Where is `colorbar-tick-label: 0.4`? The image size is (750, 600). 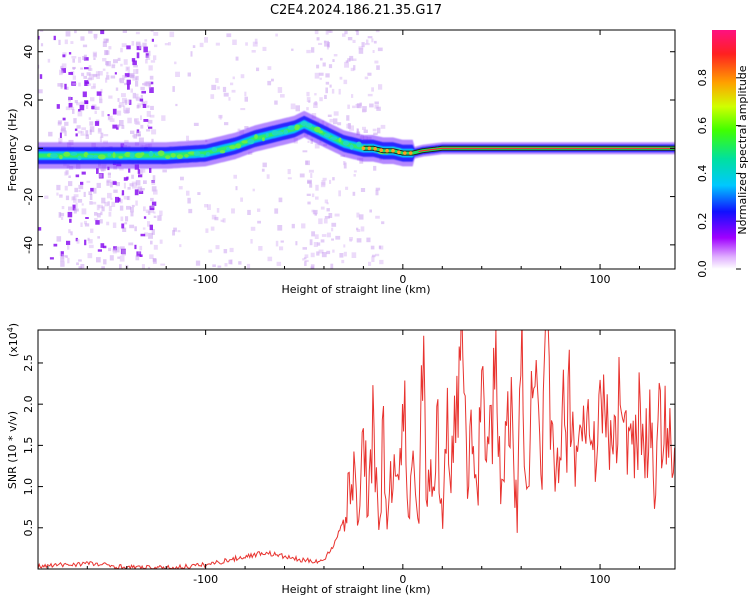 colorbar-tick-label: 0.4 is located at coordinates (702, 174).